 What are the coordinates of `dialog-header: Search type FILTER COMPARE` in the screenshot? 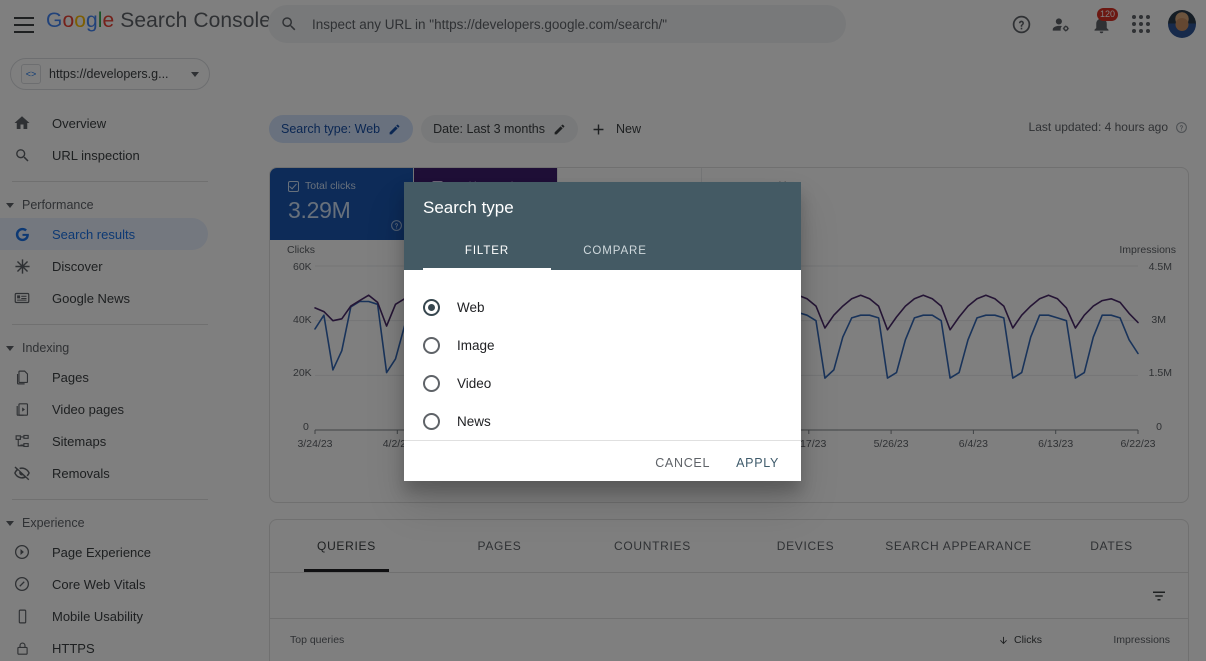 It's located at (602, 226).